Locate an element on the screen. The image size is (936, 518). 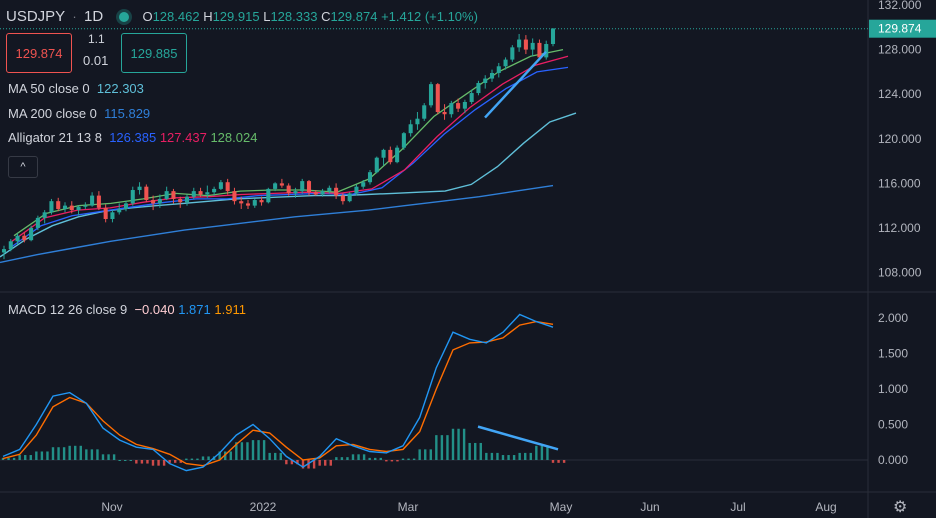
macd-trendline is located at coordinates (518, 438).